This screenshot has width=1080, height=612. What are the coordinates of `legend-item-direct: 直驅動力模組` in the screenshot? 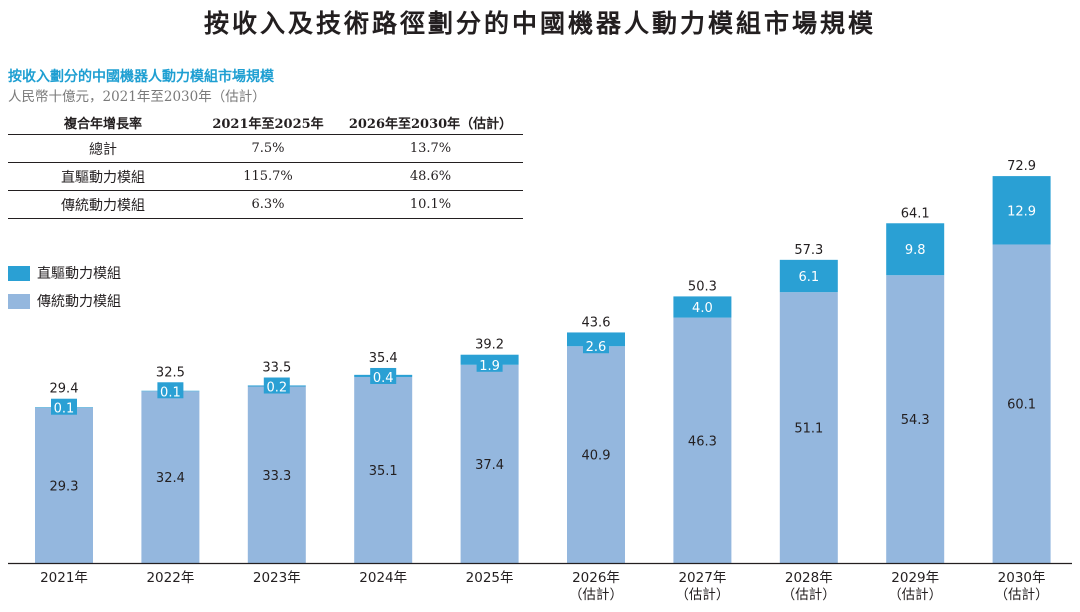 It's located at (64, 273).